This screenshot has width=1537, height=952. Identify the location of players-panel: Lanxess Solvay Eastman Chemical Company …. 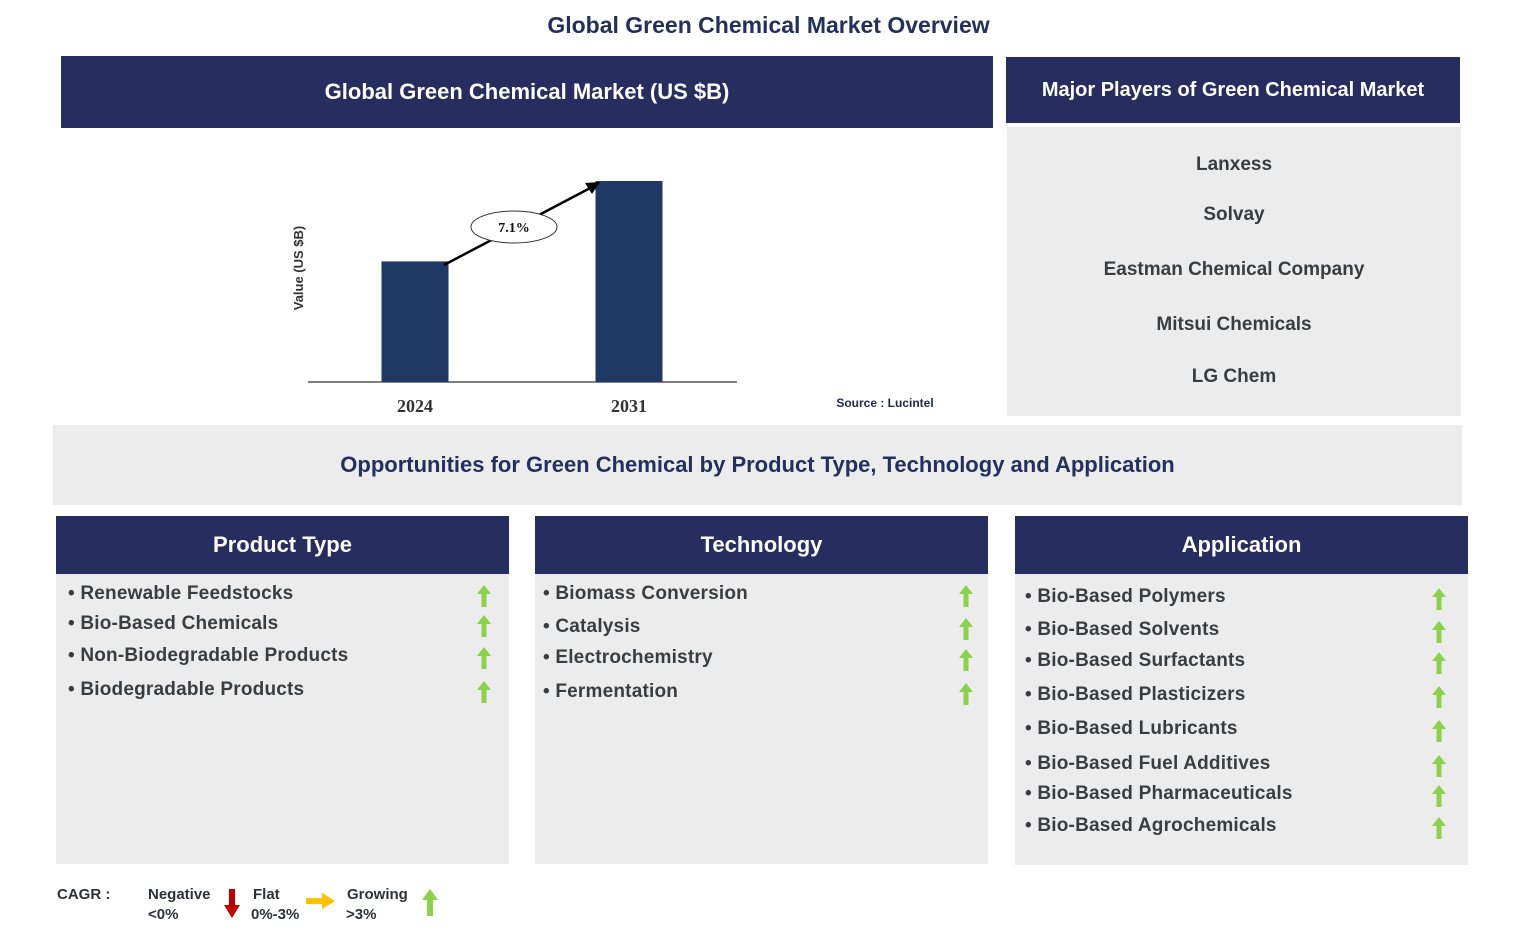
(1234, 271).